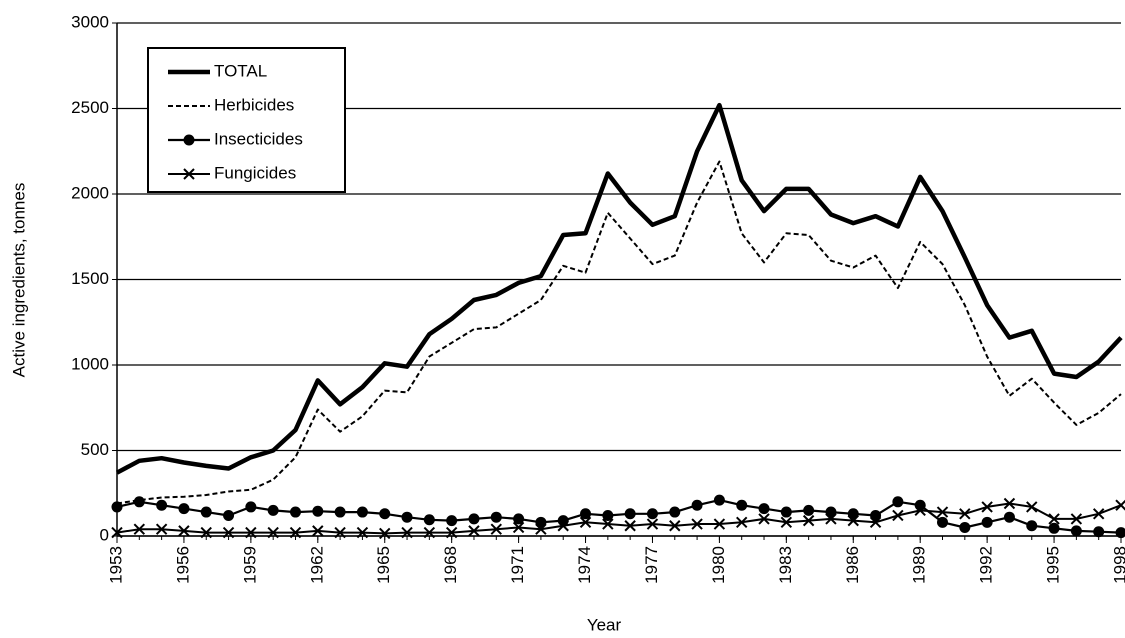 This screenshot has width=1125, height=638. I want to click on legend-label: TOTAL, so click(240, 70).